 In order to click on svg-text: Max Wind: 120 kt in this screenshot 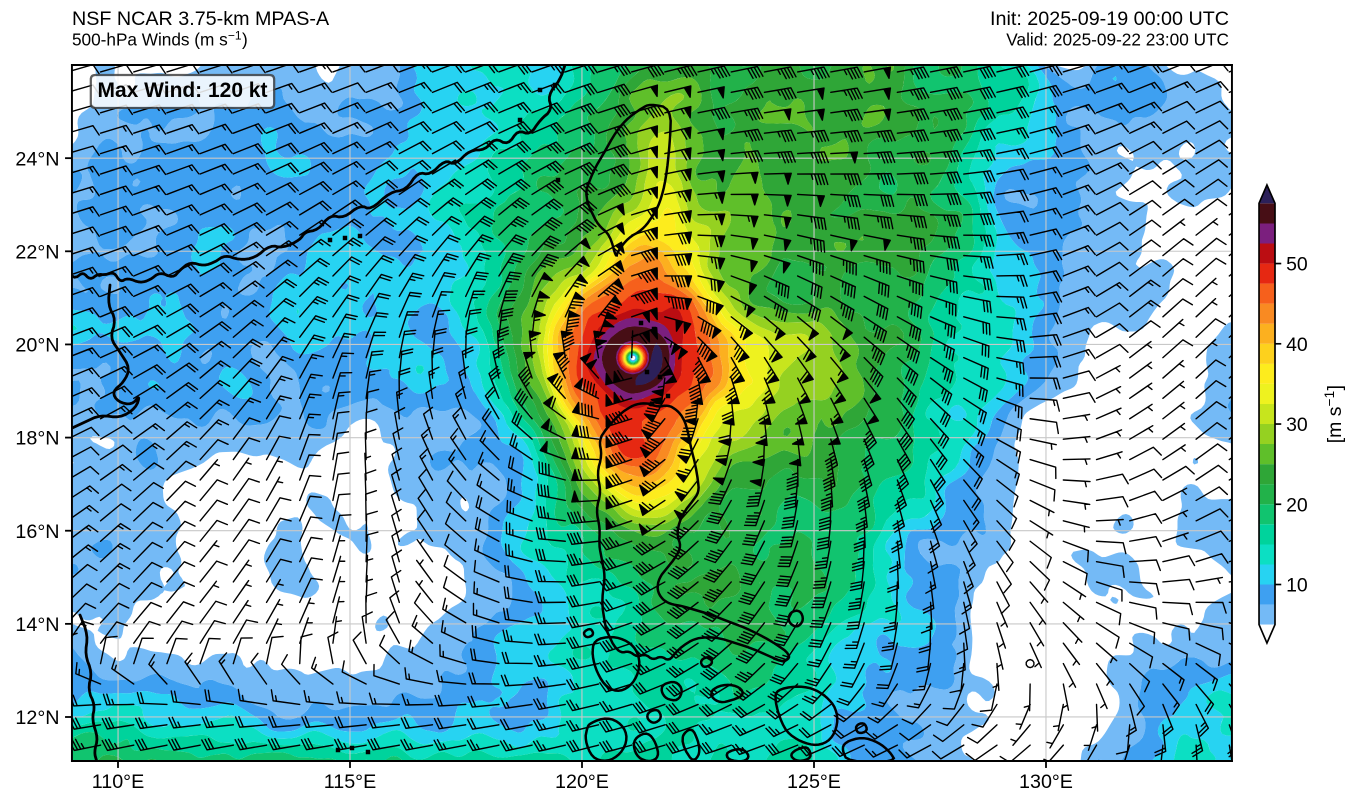, I will do `click(183, 90)`.